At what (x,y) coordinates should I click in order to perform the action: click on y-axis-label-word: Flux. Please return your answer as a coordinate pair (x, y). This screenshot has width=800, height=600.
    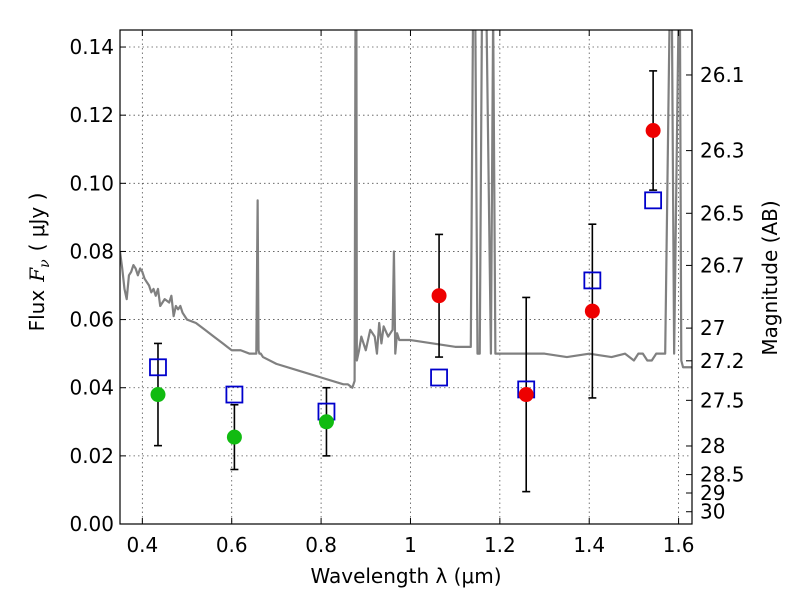
    Looking at the image, I should click on (37, 311).